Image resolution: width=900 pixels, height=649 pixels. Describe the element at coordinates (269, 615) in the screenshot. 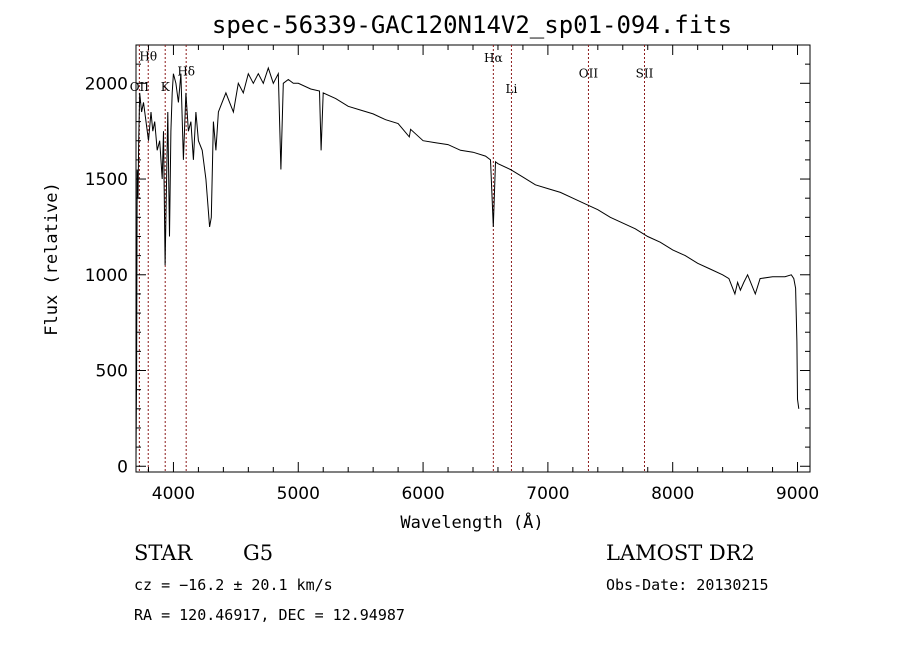

I see `sky-coordinates: RA = 120.46917, DEC = 12.94987` at that location.